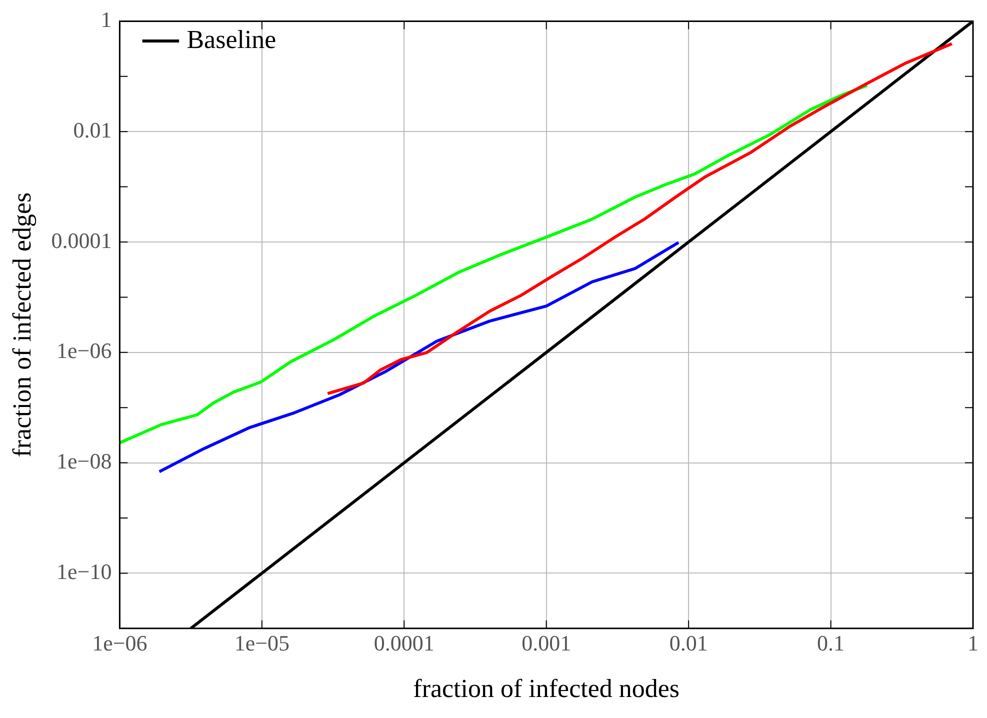 The image size is (987, 718). Describe the element at coordinates (688, 643) in the screenshot. I see `x-tick-label: 0.01` at that location.